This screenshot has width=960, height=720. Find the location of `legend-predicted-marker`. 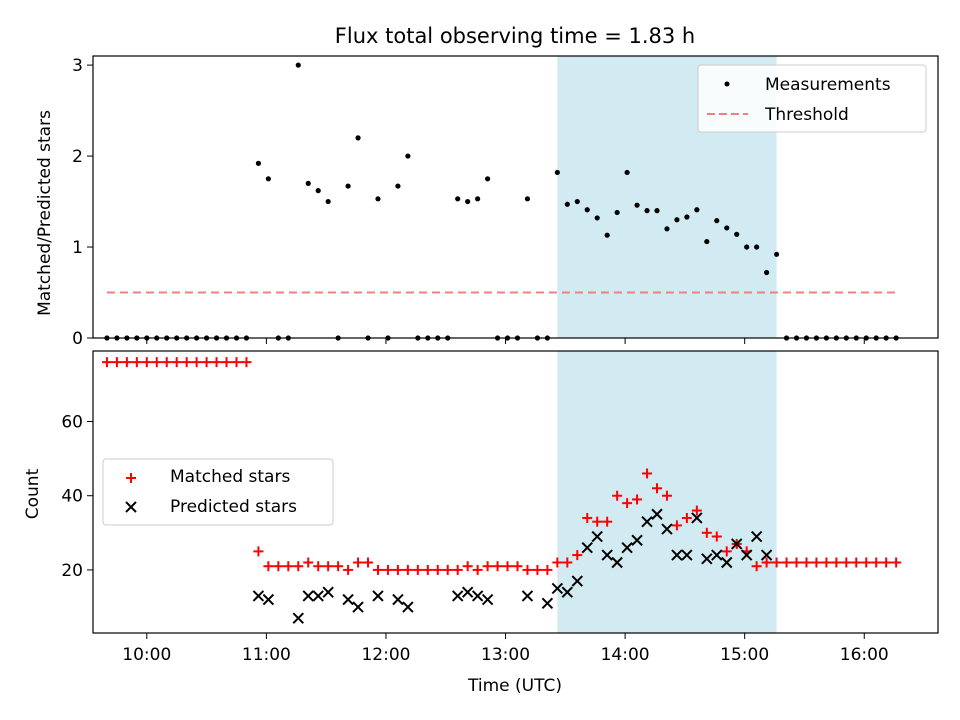

legend-predicted-marker is located at coordinates (131, 507).